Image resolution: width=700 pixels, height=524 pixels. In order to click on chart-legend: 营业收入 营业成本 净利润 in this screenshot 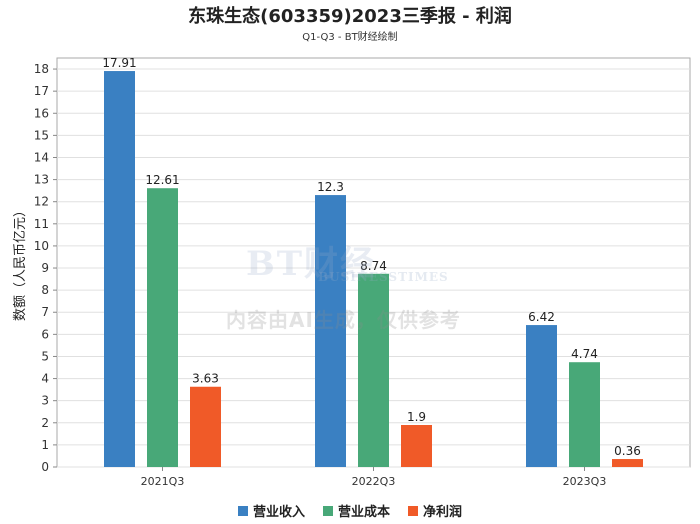, I will do `click(350, 510)`.